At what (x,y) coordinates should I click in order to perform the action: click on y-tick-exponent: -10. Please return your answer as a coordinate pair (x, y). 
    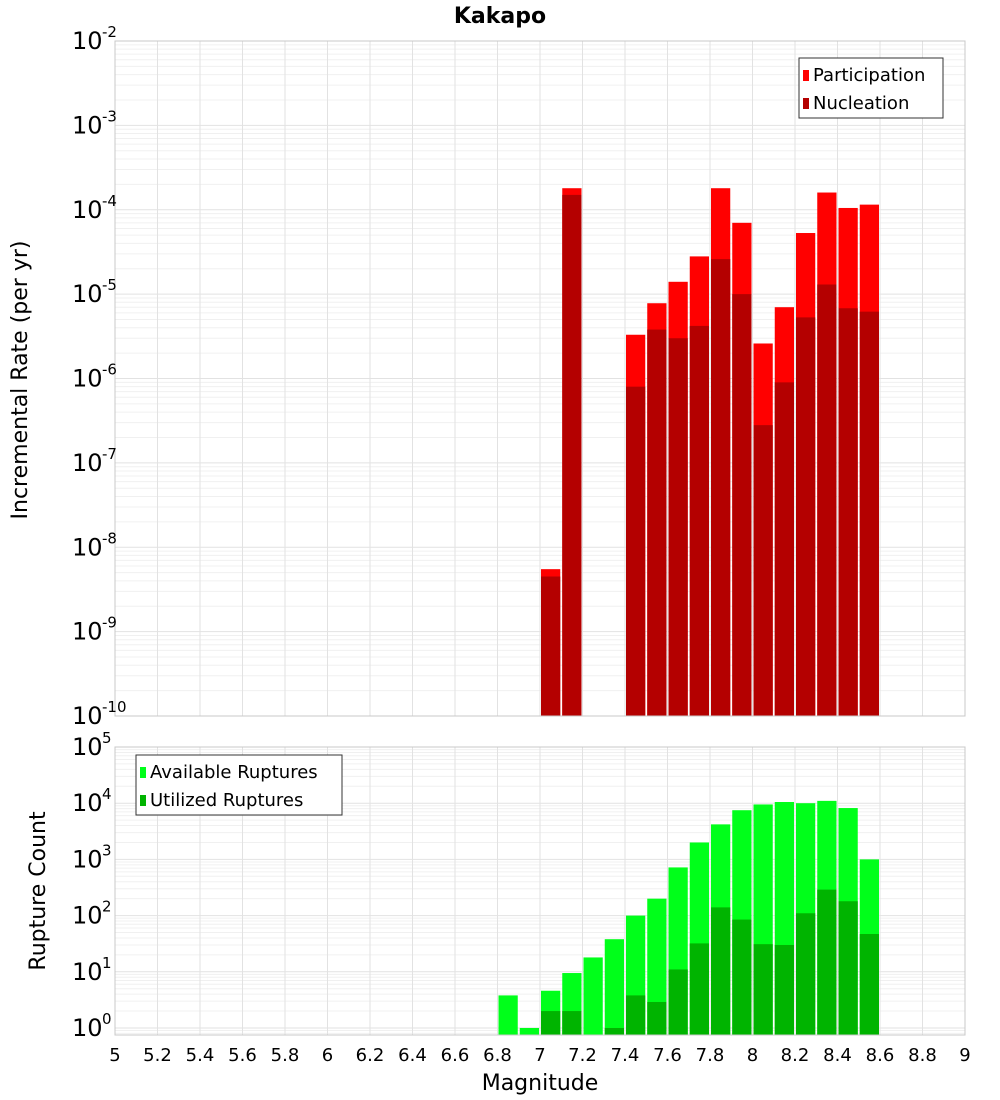
    Looking at the image, I should click on (114, 707).